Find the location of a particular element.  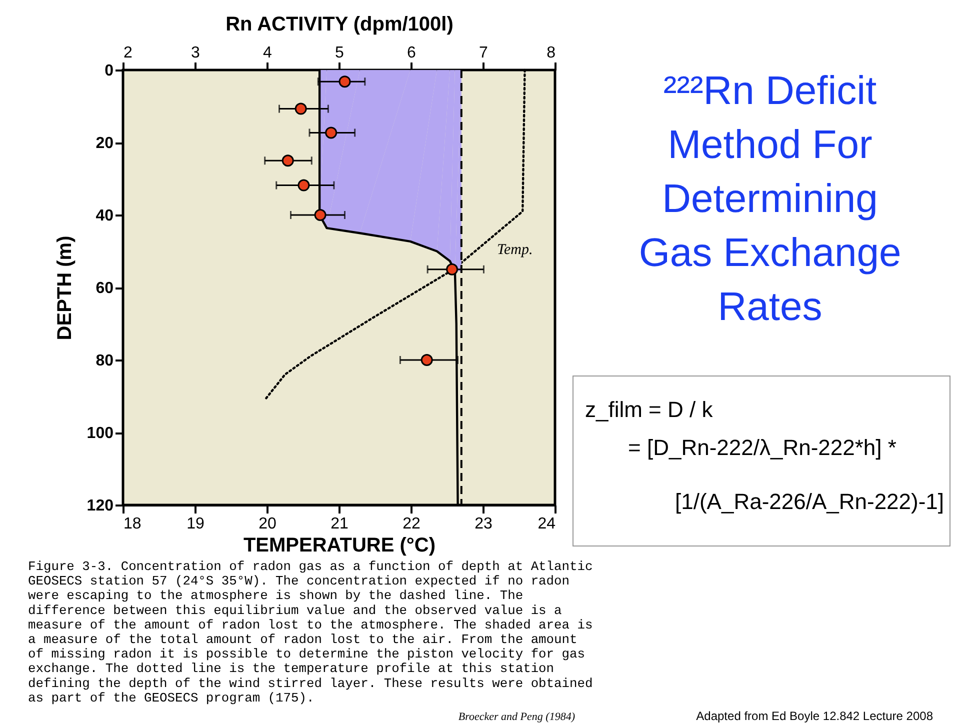

y-tick-label: 100 is located at coordinates (100, 433).